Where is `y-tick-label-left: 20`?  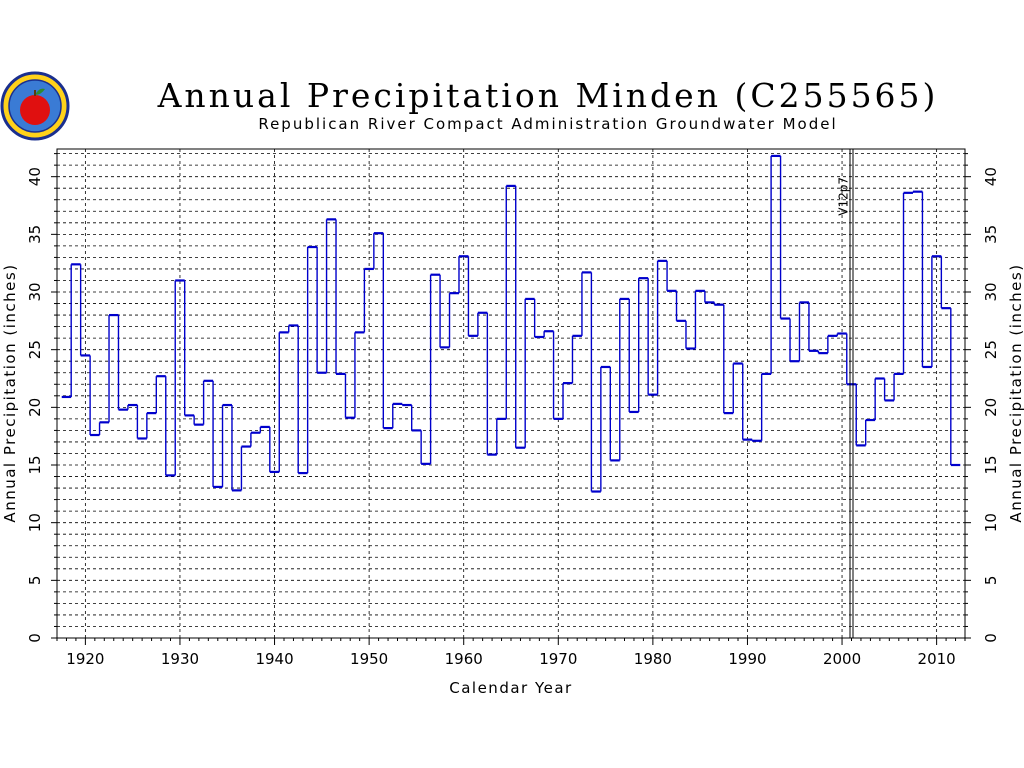 y-tick-label-left: 20 is located at coordinates (35, 407).